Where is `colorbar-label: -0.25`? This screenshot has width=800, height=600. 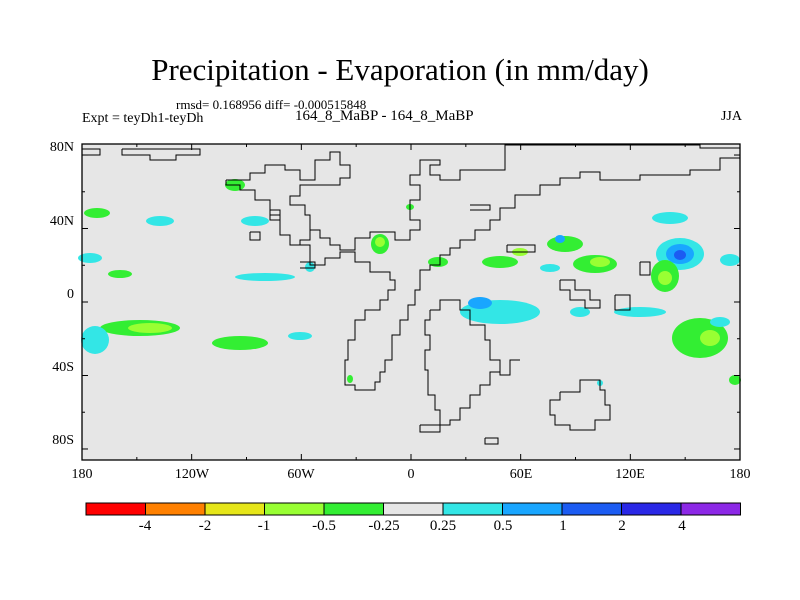 colorbar-label: -0.25 is located at coordinates (384, 526).